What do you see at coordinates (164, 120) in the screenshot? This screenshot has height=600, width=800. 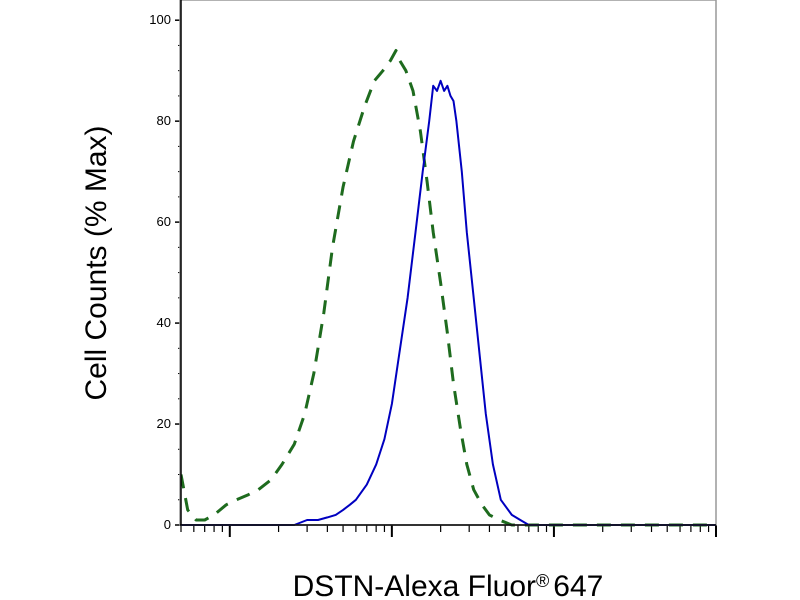 I see `y-tick-label: 80` at bounding box center [164, 120].